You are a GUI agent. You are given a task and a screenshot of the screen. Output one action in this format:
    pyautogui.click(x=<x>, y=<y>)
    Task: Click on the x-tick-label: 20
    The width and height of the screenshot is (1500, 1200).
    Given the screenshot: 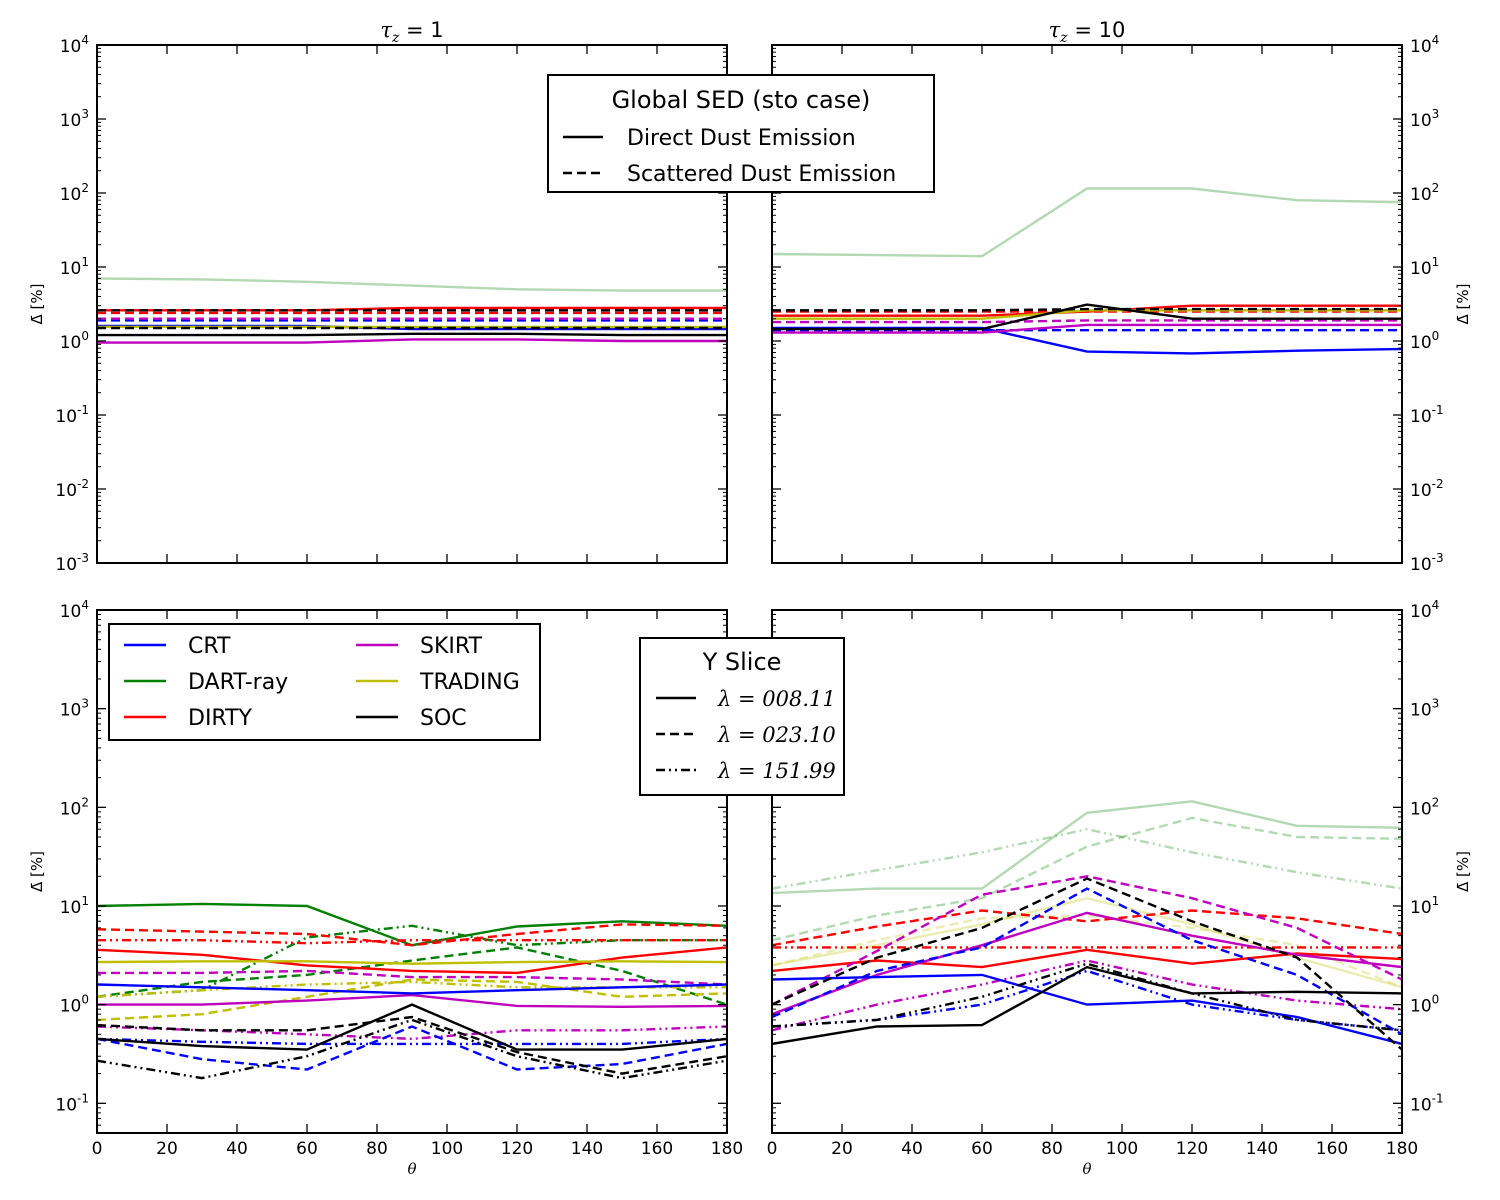 What is the action you would take?
    pyautogui.click(x=842, y=1149)
    